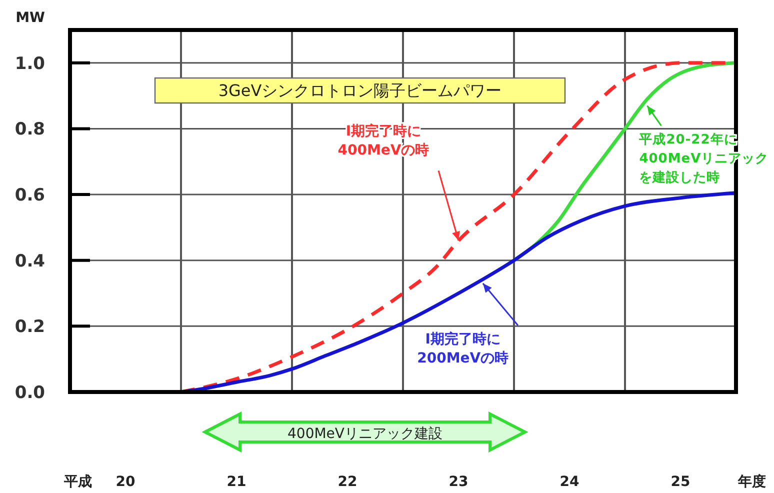  Describe the element at coordinates (30, 64) in the screenshot. I see `y-tick-label: 1.0` at that location.